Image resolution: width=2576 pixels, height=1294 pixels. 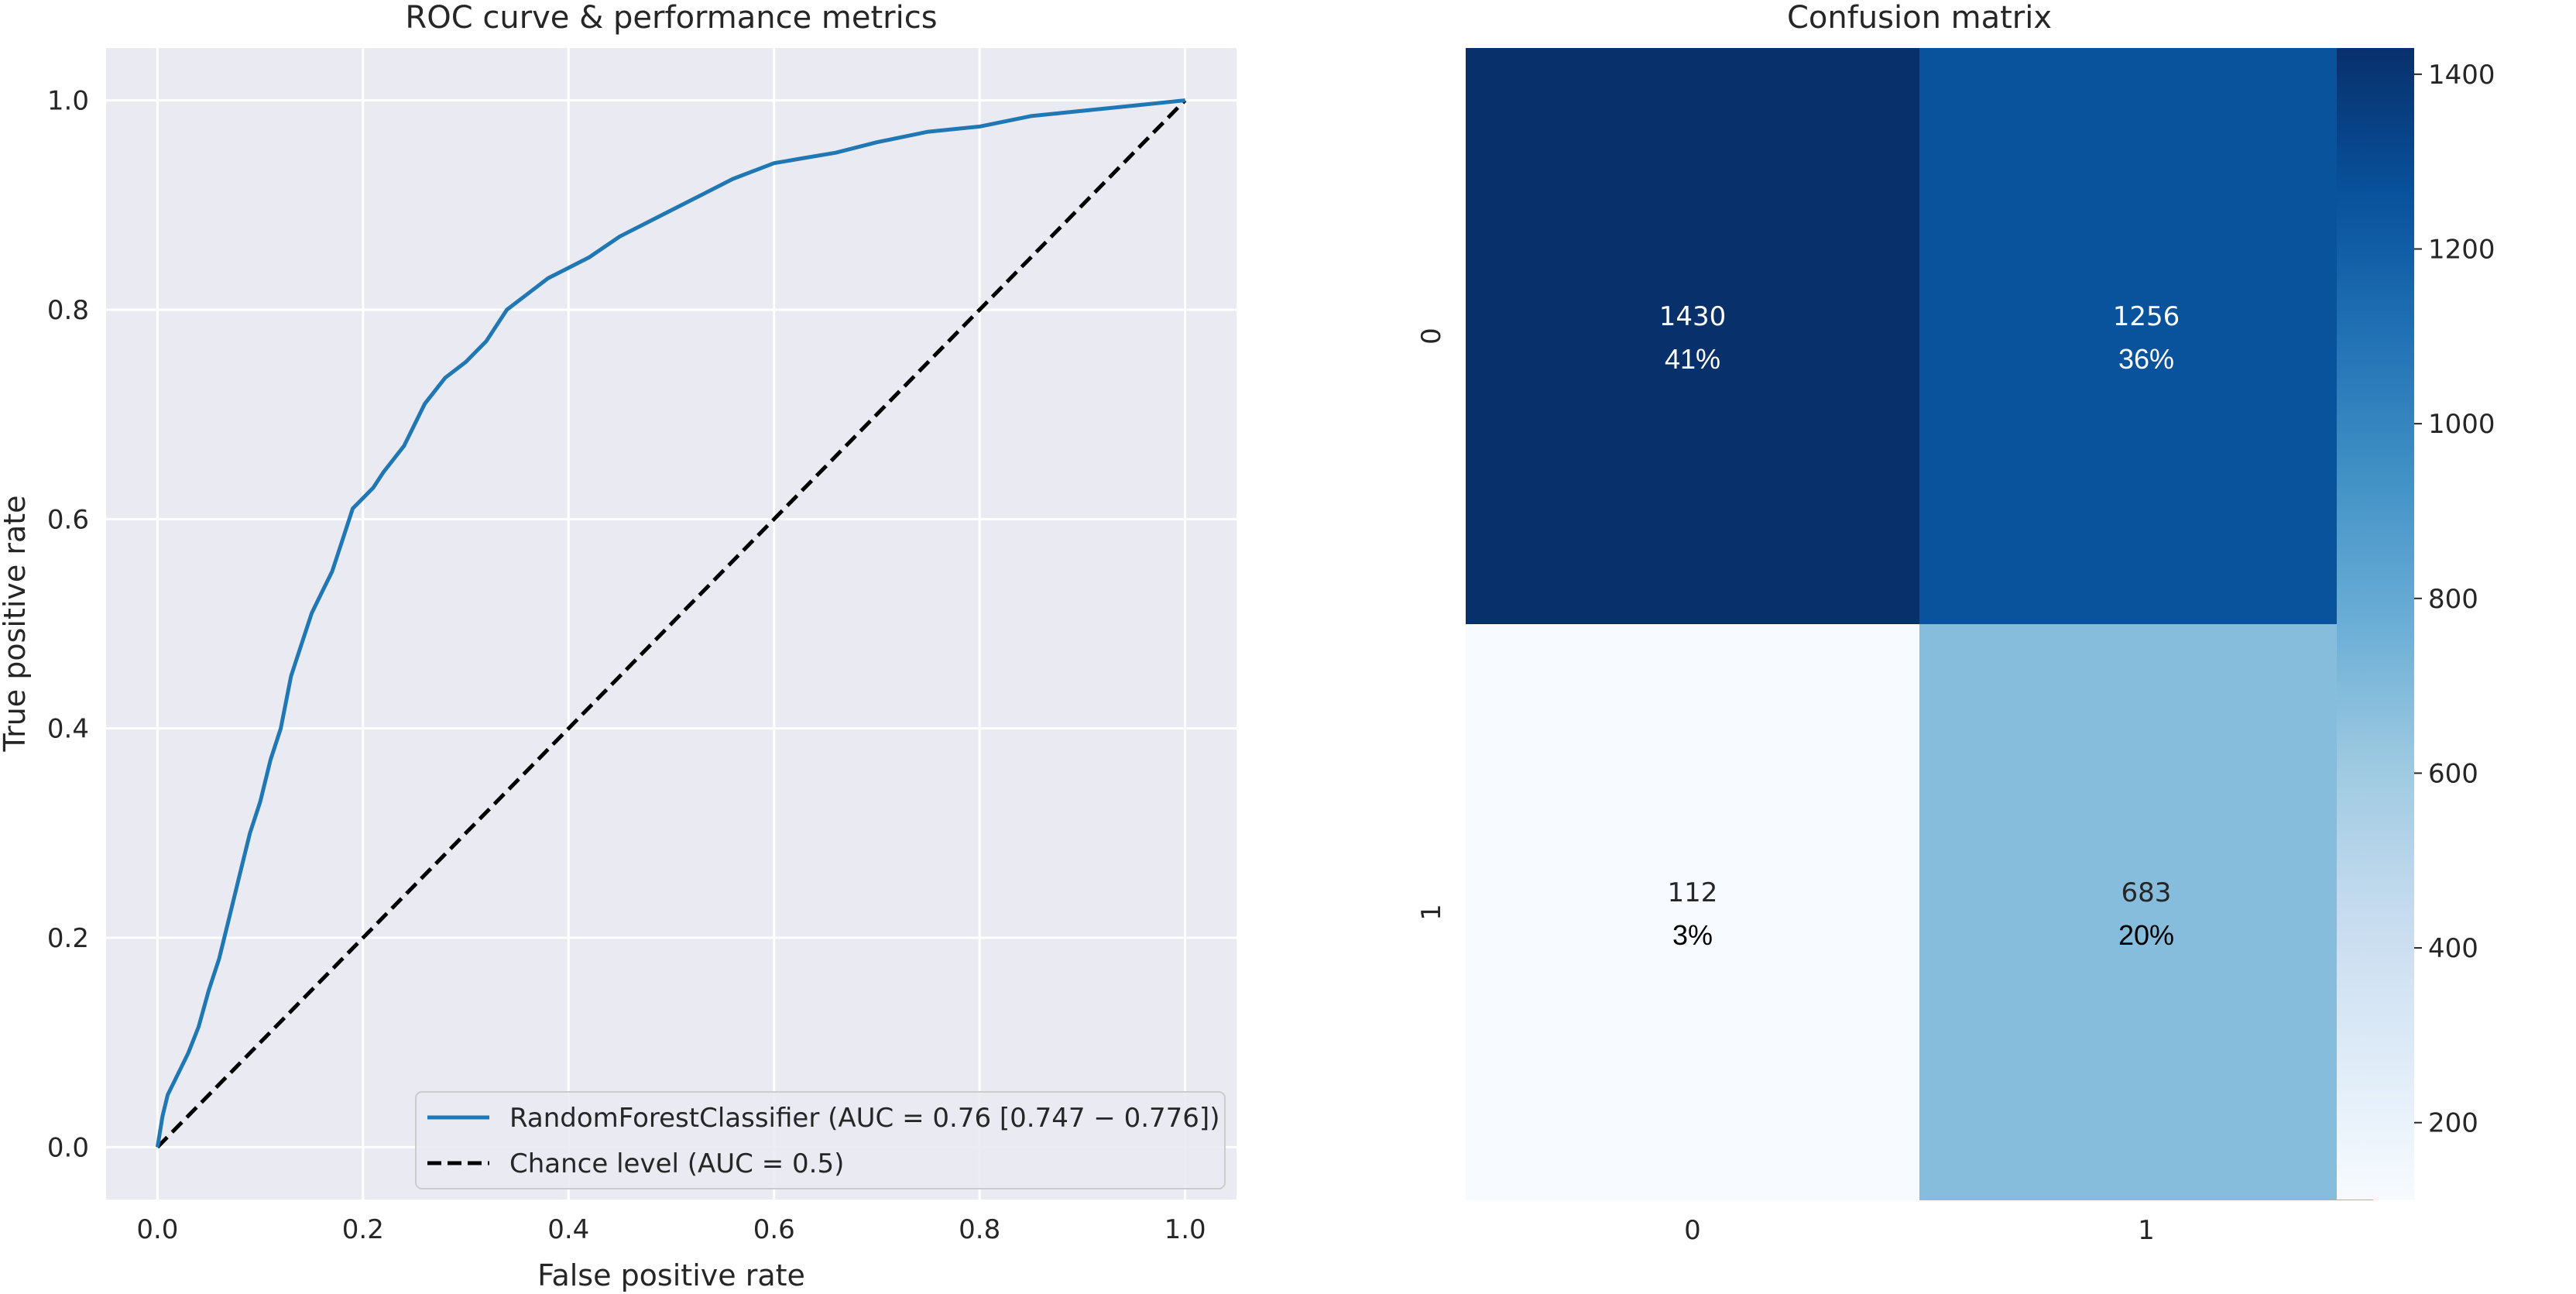 What do you see at coordinates (2146, 1231) in the screenshot?
I see `cm-x-tick-label: 1` at bounding box center [2146, 1231].